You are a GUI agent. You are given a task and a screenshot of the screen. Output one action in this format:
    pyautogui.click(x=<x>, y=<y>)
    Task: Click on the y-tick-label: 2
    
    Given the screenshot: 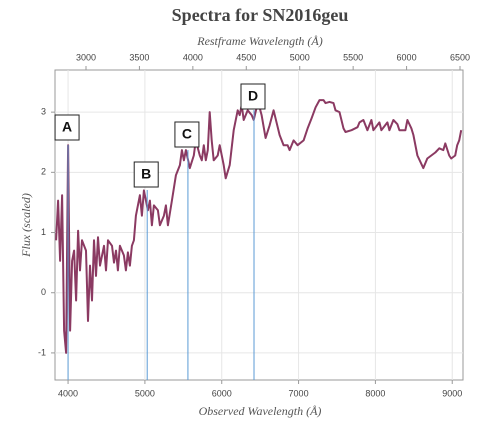 What is the action you would take?
    pyautogui.click(x=43, y=172)
    